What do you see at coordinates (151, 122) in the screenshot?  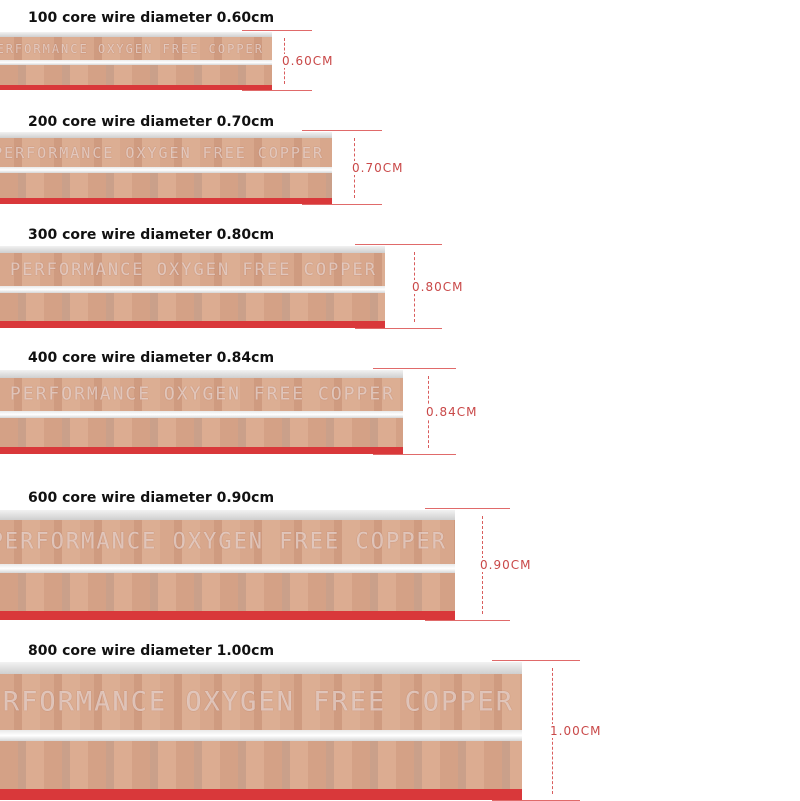 I see `item-label: 200 core wire diameter 0.70cm` at bounding box center [151, 122].